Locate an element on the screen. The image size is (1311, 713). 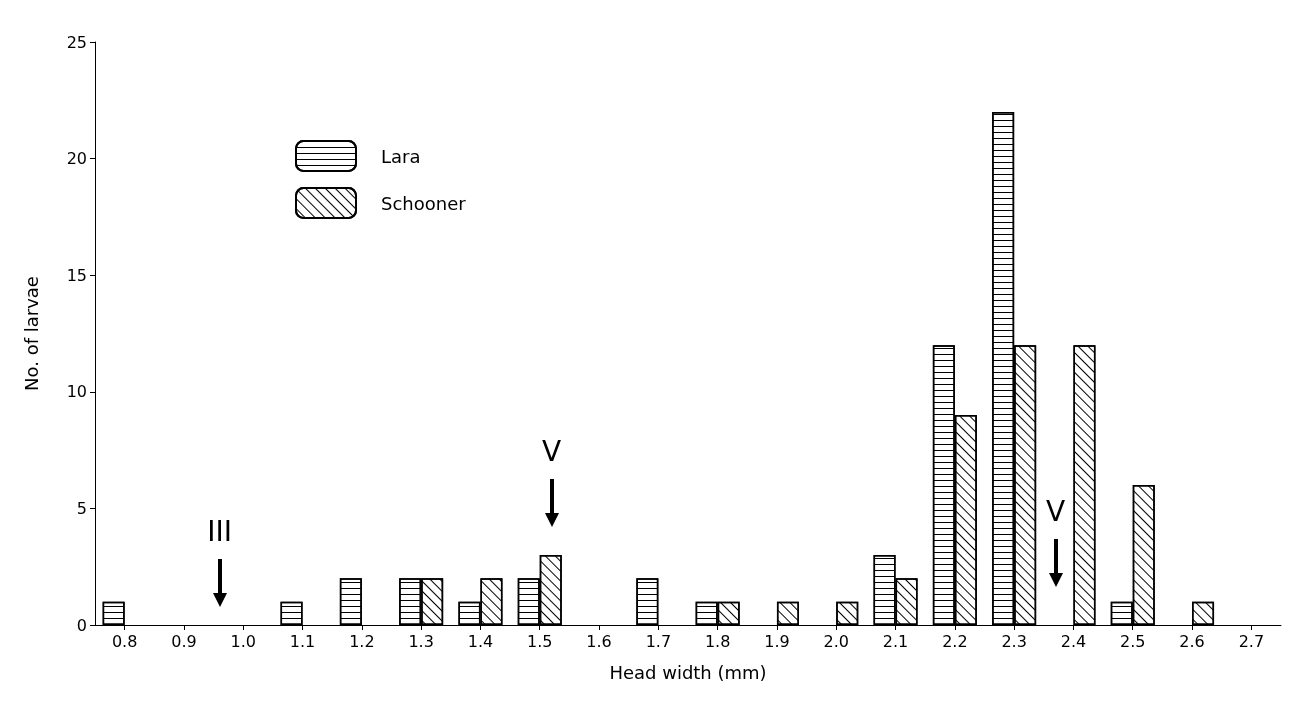
x-axis-title: Head width (mm) is located at coordinates (688, 672).